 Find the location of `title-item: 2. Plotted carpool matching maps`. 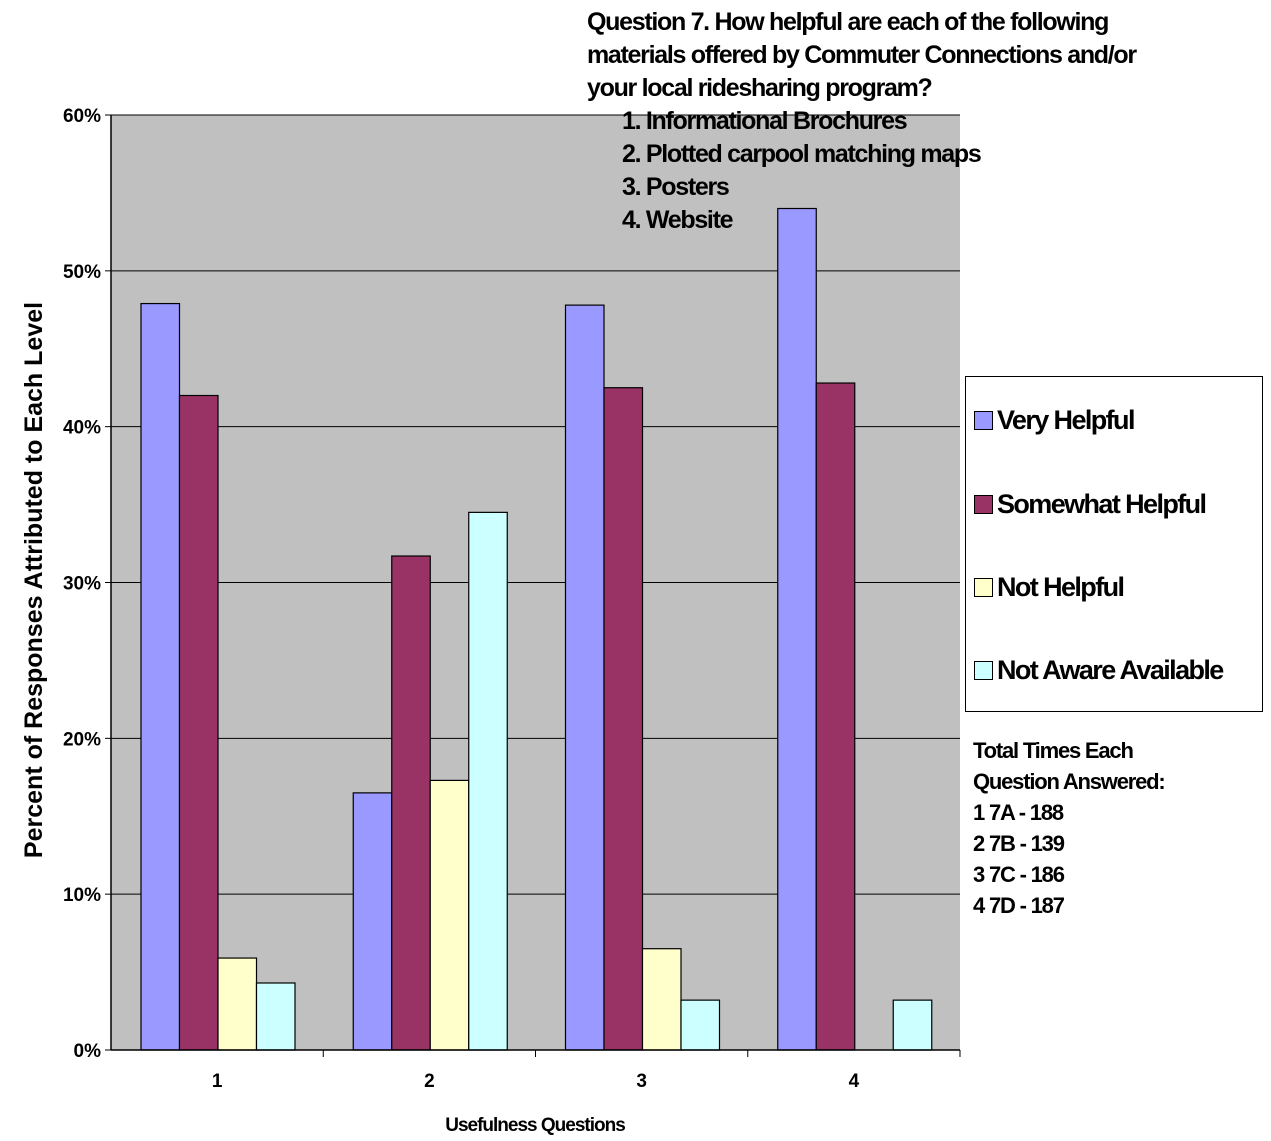

title-item: 2. Plotted carpool matching maps is located at coordinates (802, 154).